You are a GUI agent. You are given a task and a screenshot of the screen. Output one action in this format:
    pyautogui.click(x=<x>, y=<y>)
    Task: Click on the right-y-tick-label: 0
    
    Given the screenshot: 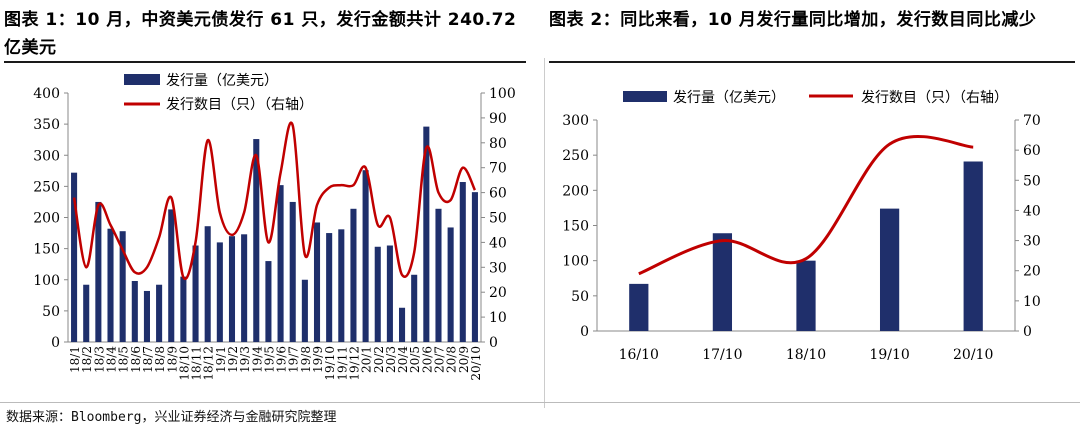 What is the action you would take?
    pyautogui.click(x=493, y=343)
    